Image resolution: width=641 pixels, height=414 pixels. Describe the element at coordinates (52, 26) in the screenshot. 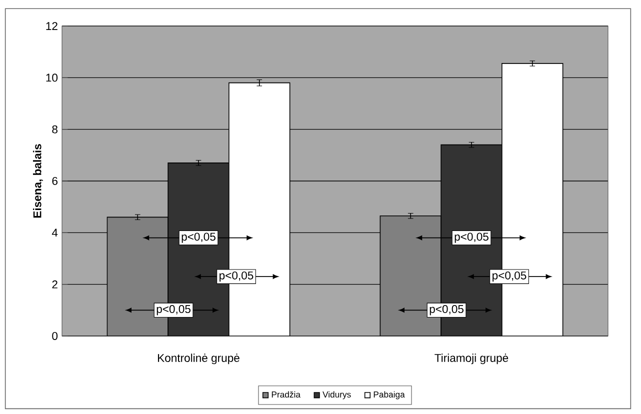

I see `y-tick-label: 12` at that location.